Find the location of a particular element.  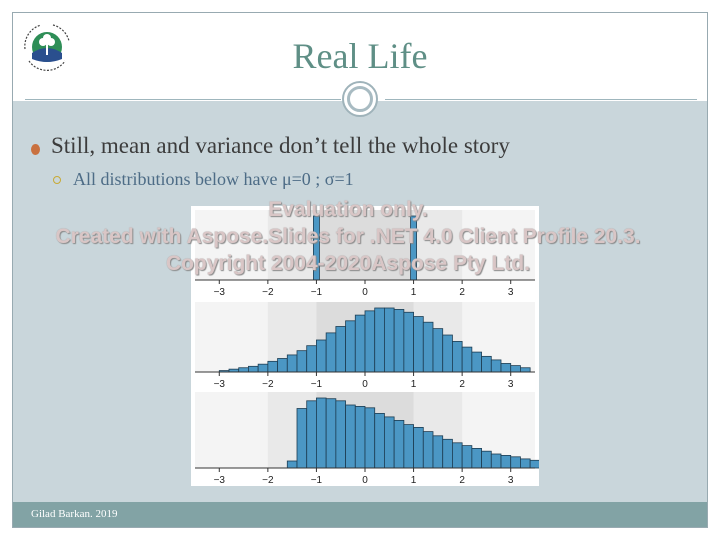

academic-center-logo is located at coordinates (47, 47).